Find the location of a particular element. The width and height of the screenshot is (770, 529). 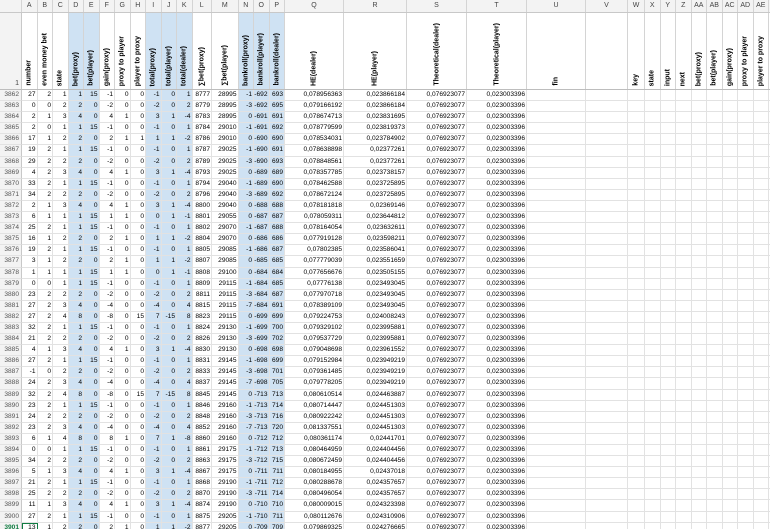

row-number: 3883 is located at coordinates (11, 328).